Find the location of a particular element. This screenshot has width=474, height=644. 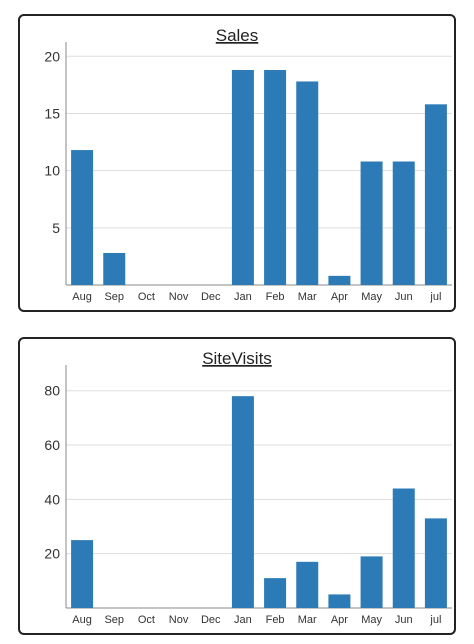

sitevisits-x-tick-label: May is located at coordinates (371, 620).